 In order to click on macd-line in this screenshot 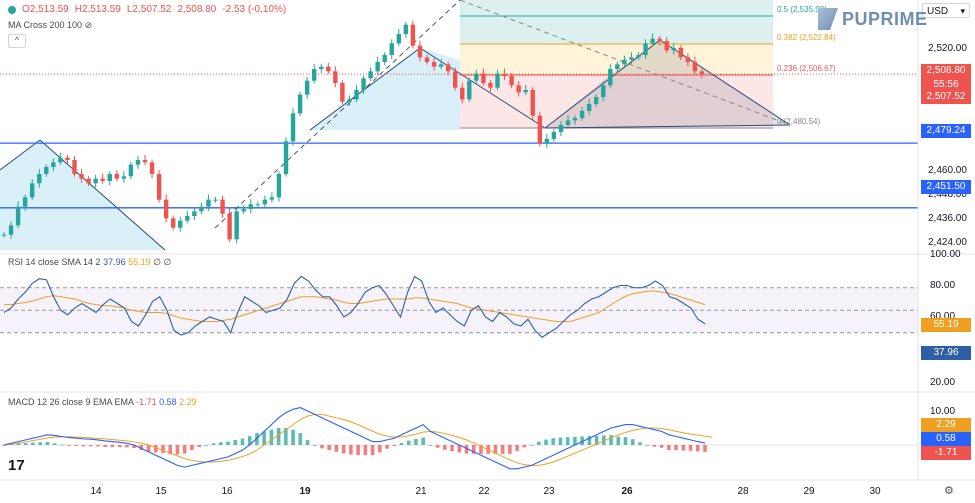, I will do `click(354, 438)`.